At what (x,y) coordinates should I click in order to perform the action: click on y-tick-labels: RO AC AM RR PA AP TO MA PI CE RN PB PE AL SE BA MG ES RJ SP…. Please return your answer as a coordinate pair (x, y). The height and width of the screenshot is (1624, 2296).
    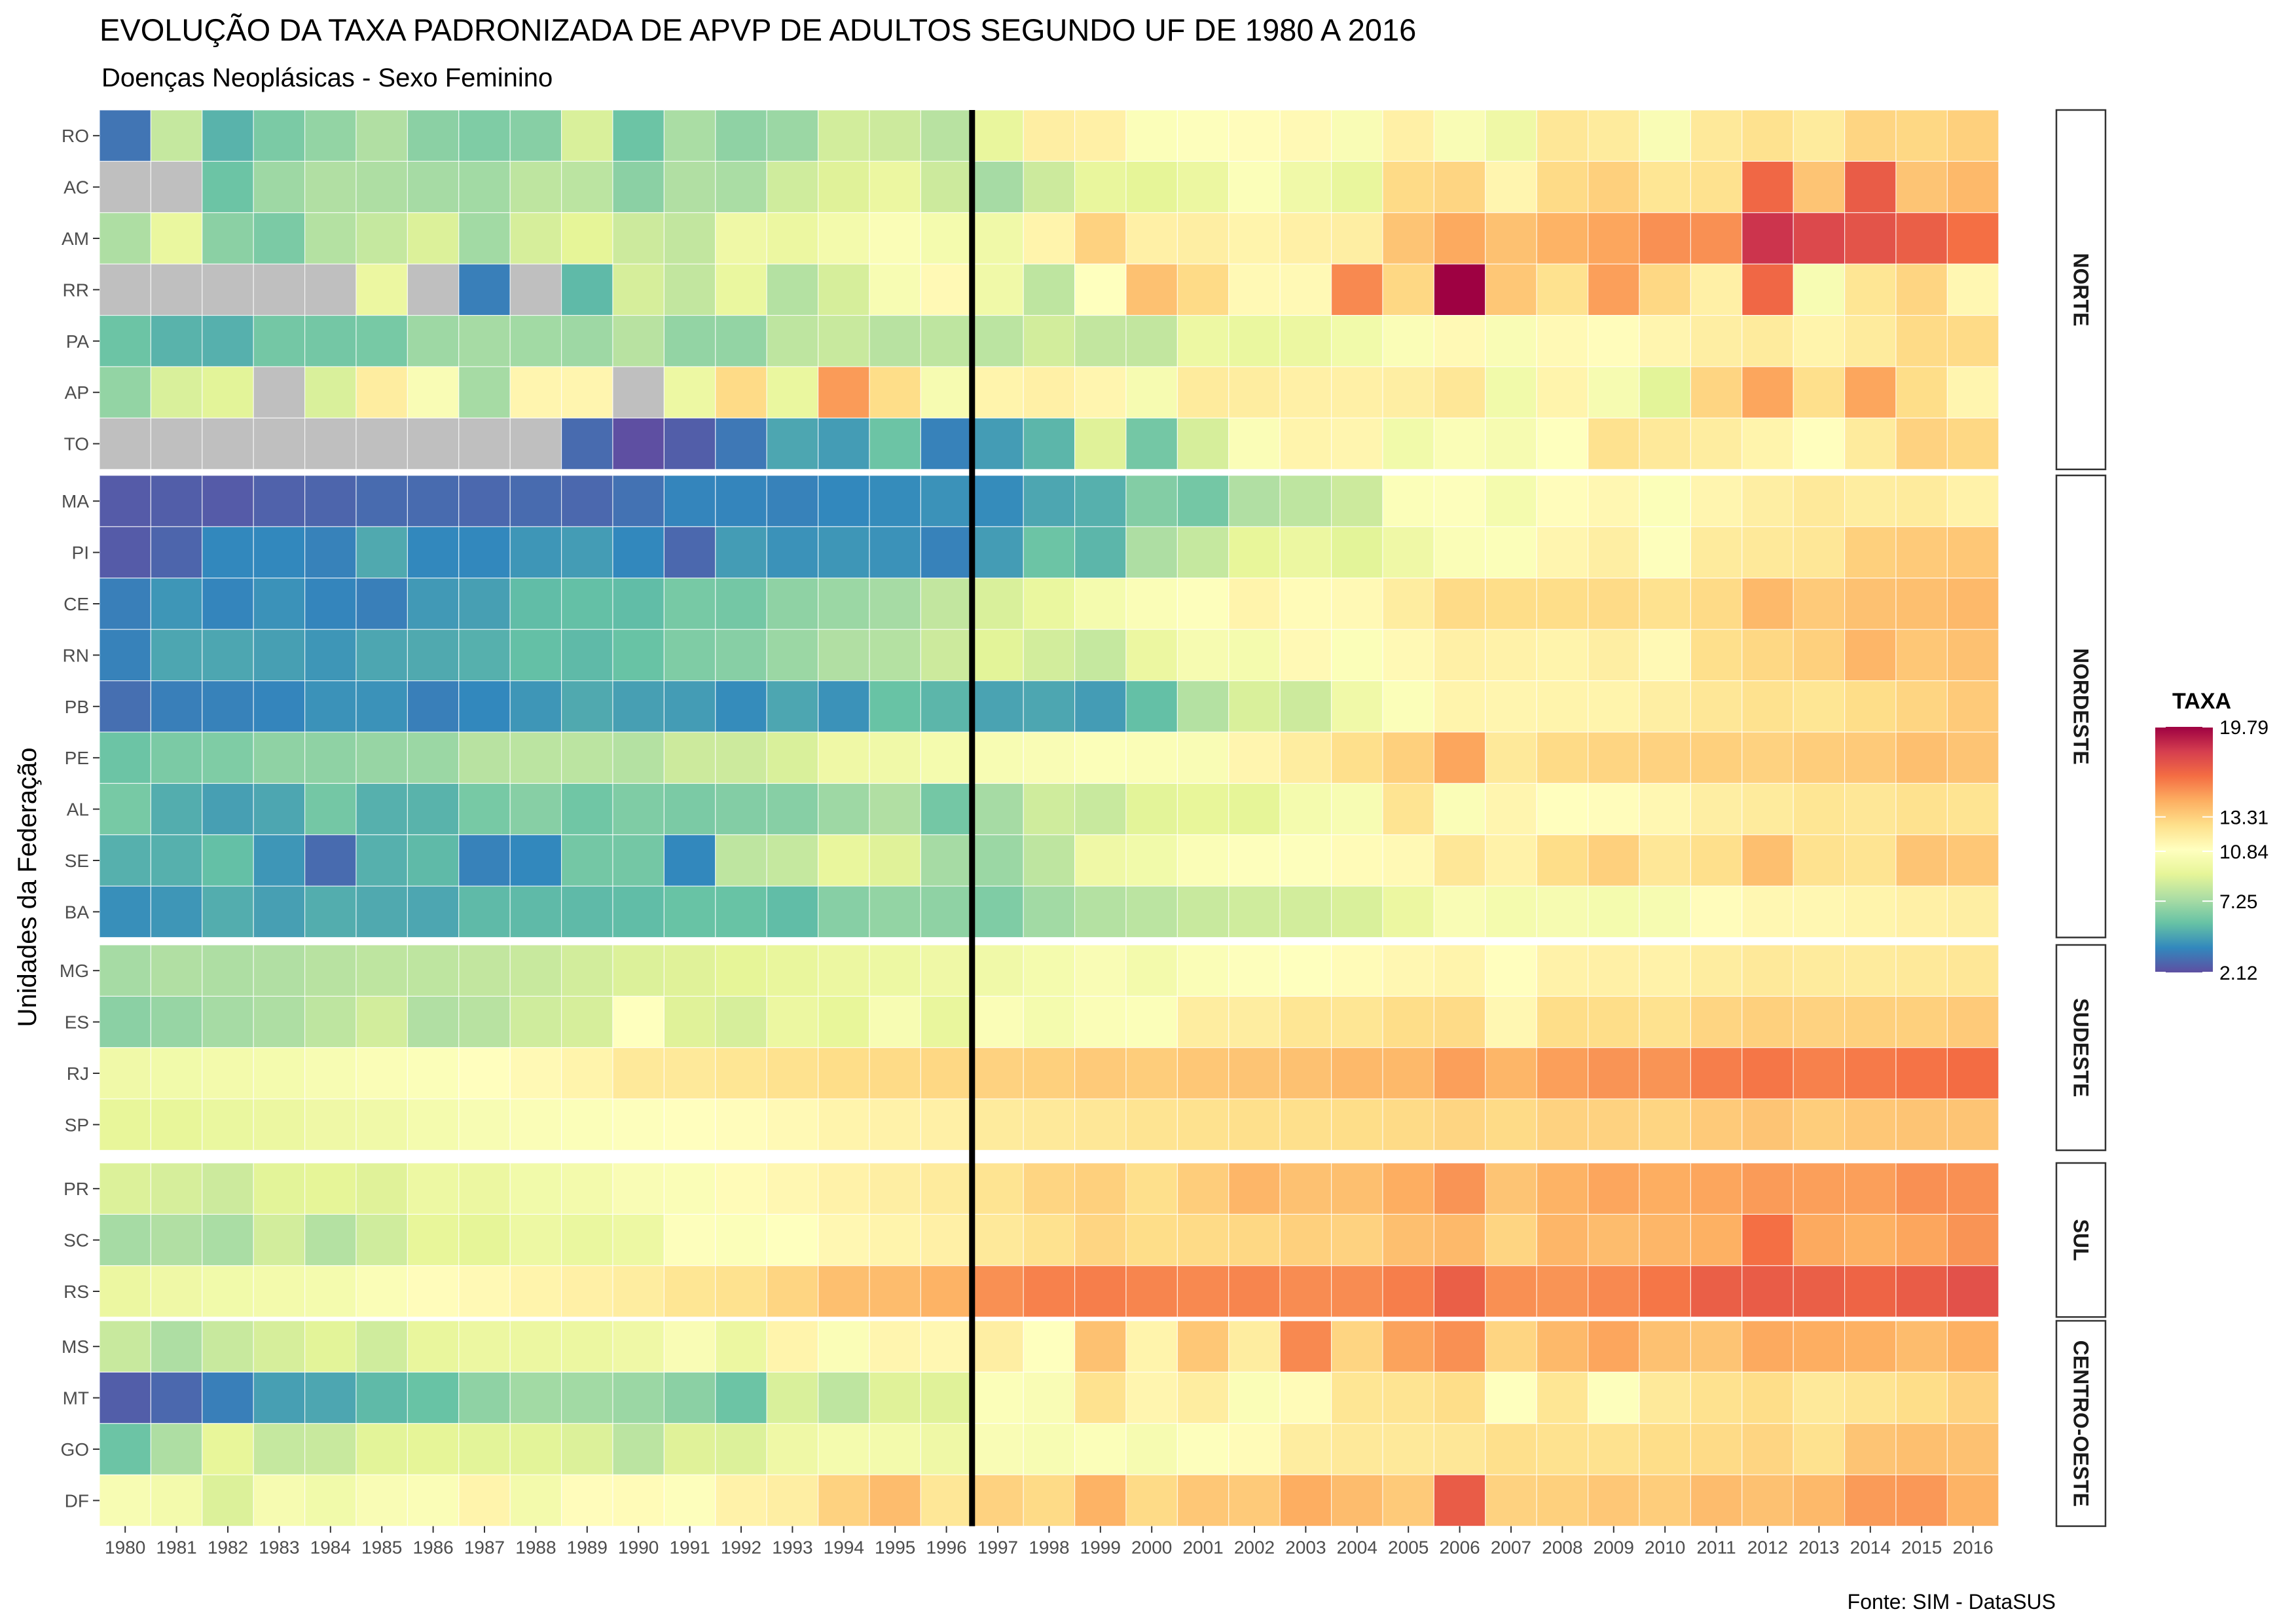
    Looking at the image, I should click on (80, 818).